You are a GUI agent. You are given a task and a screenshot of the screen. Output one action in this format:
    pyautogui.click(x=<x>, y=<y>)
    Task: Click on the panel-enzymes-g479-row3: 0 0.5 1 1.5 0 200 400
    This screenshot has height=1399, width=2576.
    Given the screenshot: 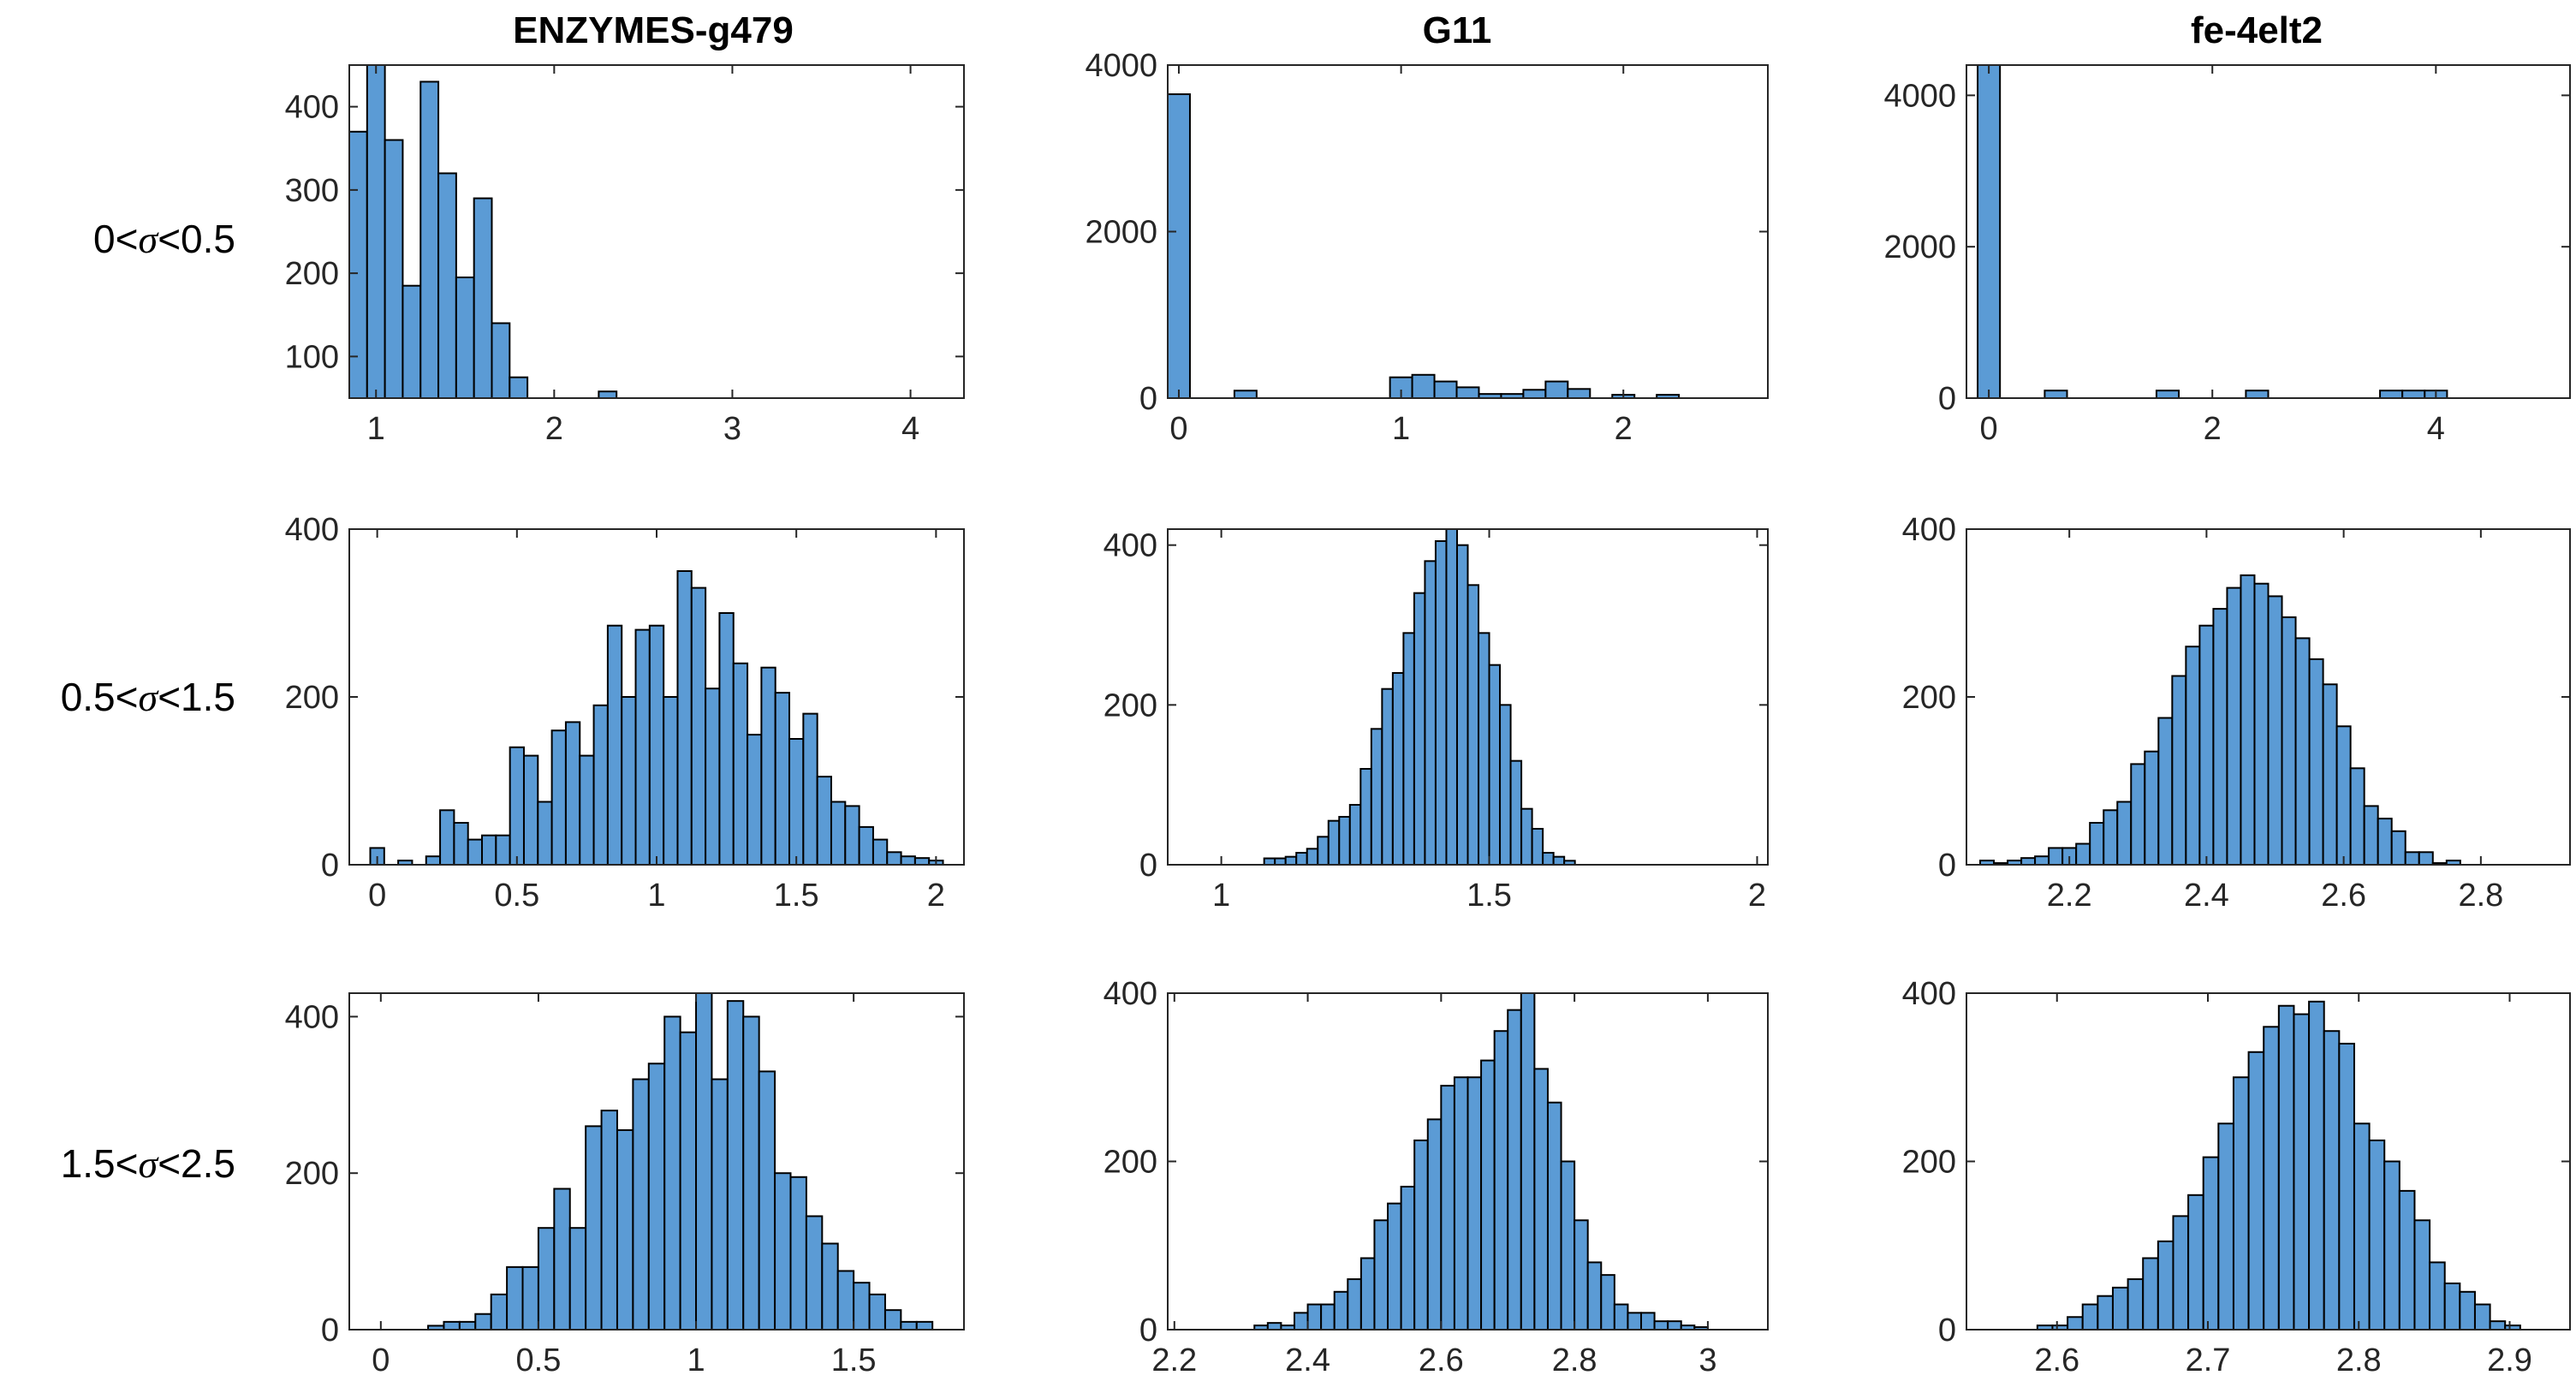 What is the action you would take?
    pyautogui.click(x=625, y=1185)
    